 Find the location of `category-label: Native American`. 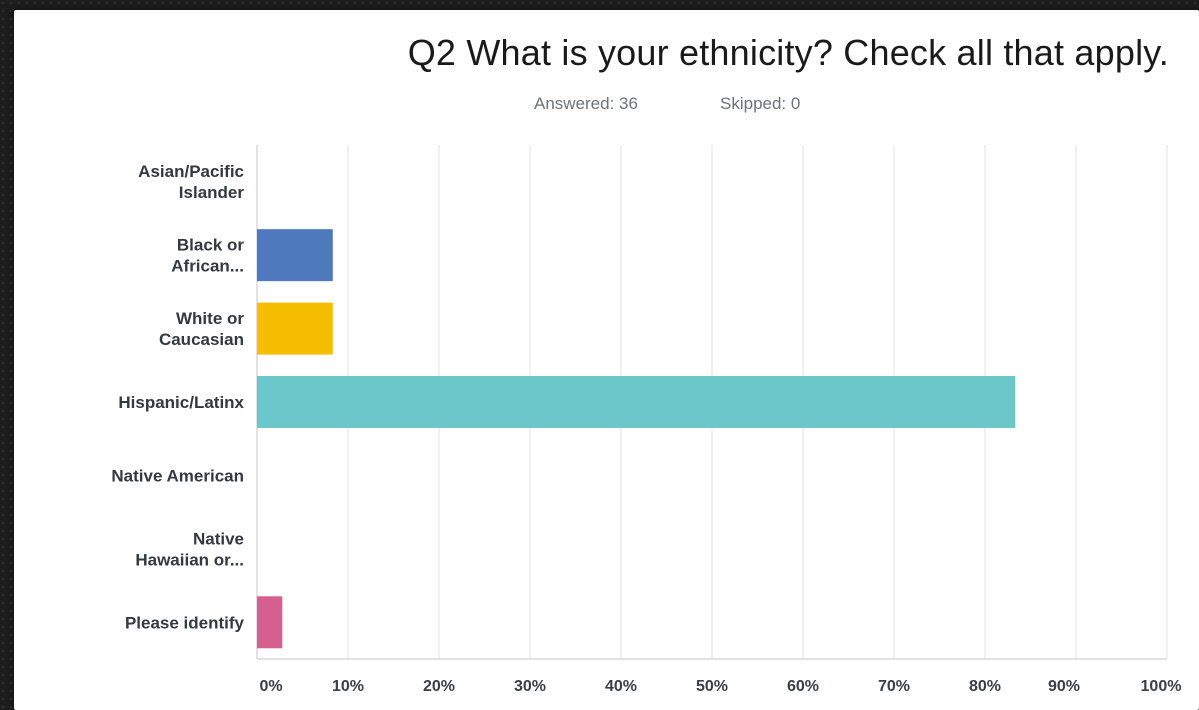

category-label: Native American is located at coordinates (177, 475).